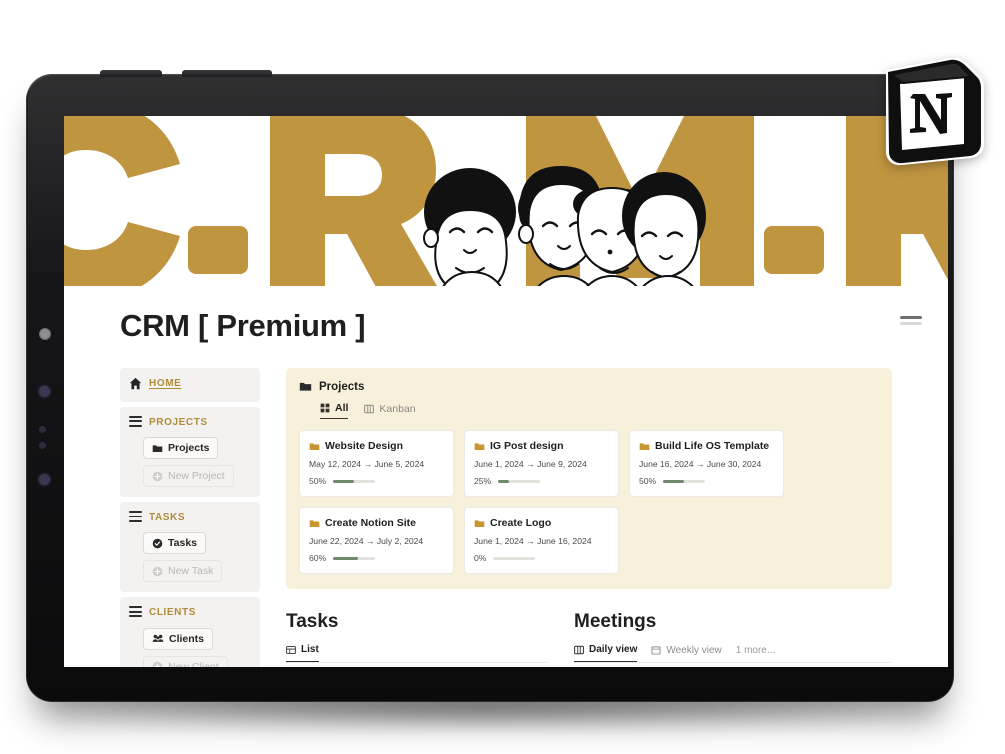 This screenshot has width=1005, height=754. Describe the element at coordinates (613, 649) in the screenshot. I see `tab-label: Daily view` at that location.